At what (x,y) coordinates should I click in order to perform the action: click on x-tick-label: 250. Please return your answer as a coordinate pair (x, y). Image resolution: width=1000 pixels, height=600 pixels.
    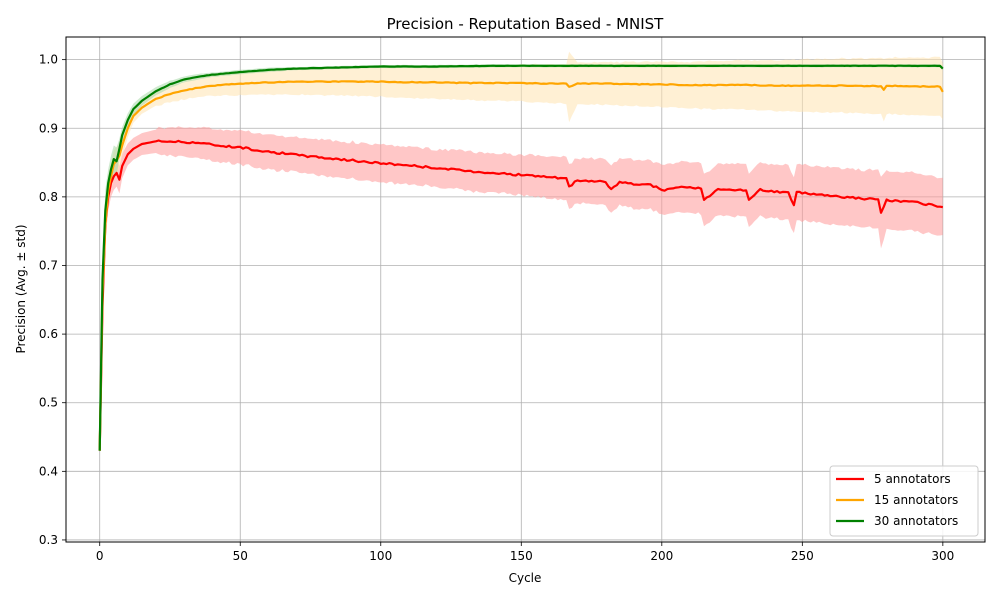
    Looking at the image, I should click on (802, 556).